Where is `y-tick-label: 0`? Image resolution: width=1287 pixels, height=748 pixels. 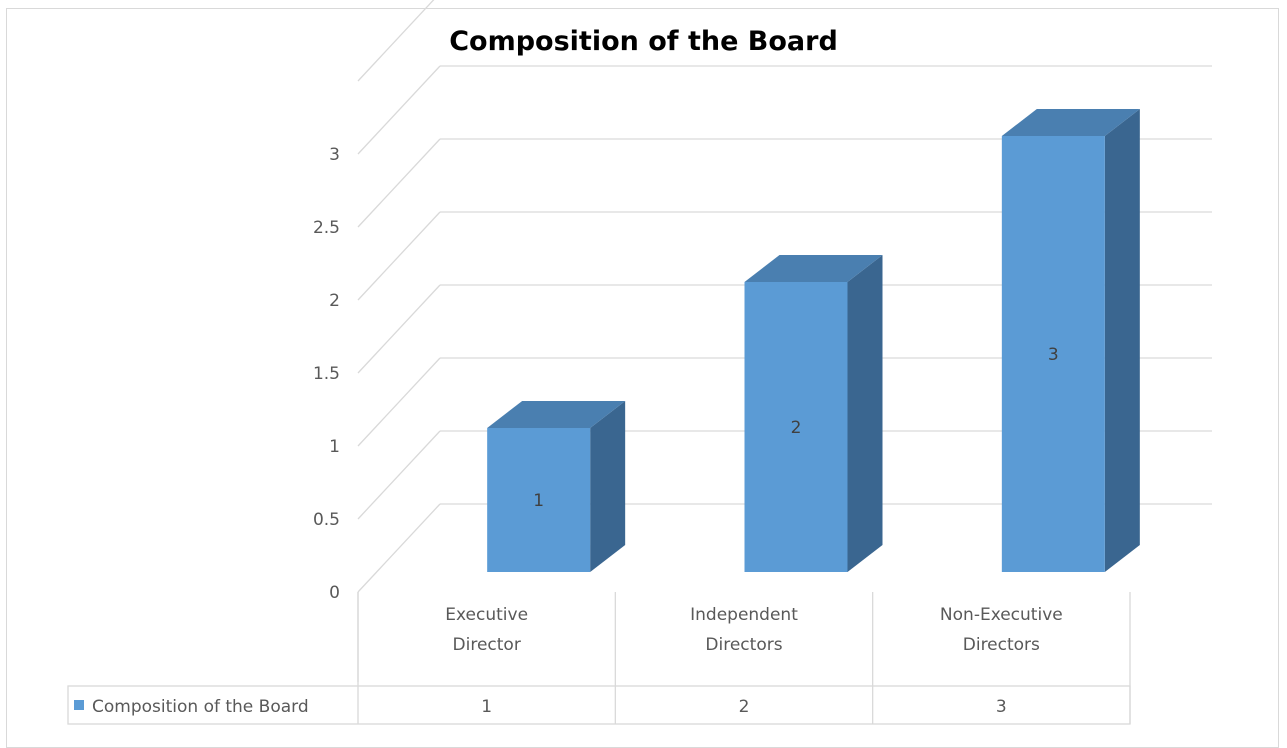 y-tick-label: 0 is located at coordinates (334, 593).